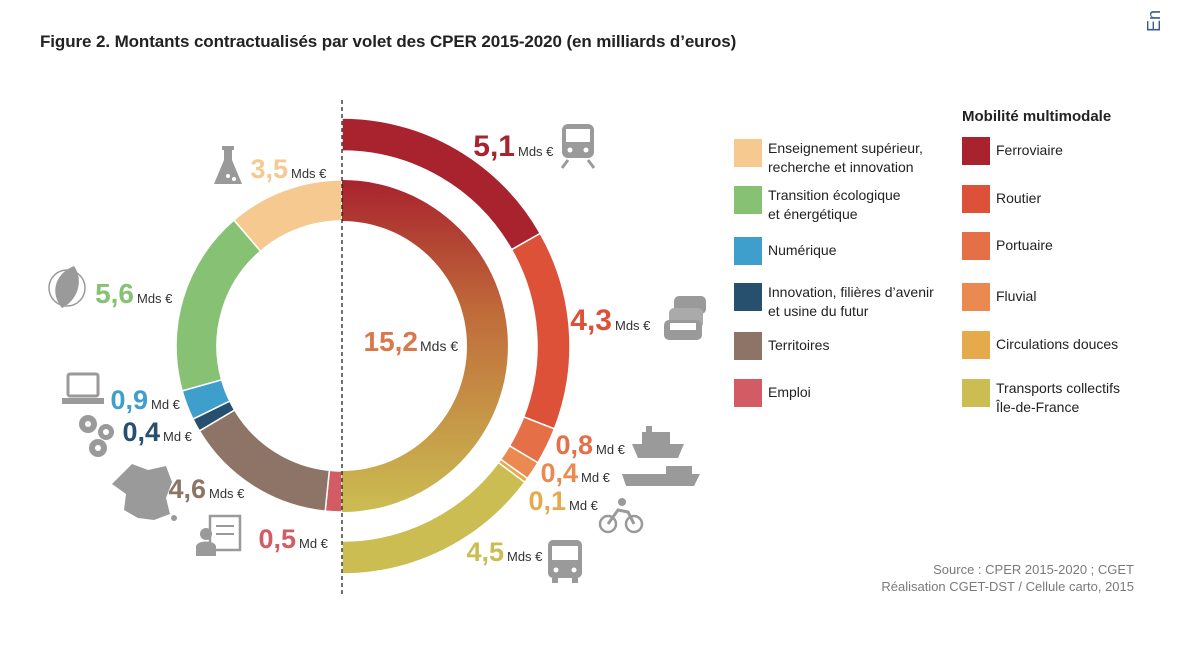 The height and width of the screenshot is (648, 1200). What do you see at coordinates (485, 552) in the screenshot?
I see `value-label-transports: 4,5` at bounding box center [485, 552].